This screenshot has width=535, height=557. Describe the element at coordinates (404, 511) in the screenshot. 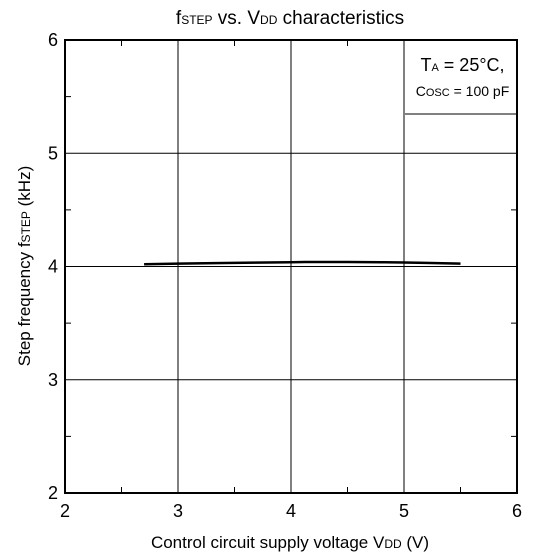

I see `x-tick-label: 5` at that location.